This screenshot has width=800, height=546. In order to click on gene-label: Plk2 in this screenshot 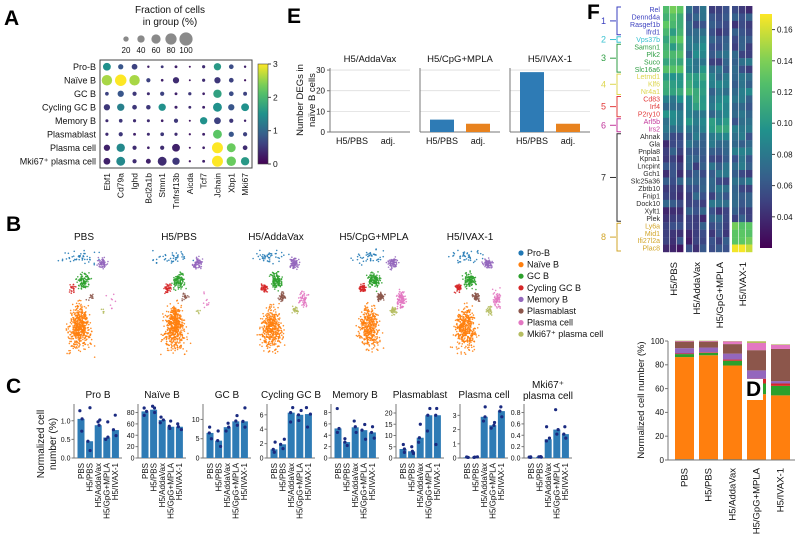, I will do `click(653, 55)`.